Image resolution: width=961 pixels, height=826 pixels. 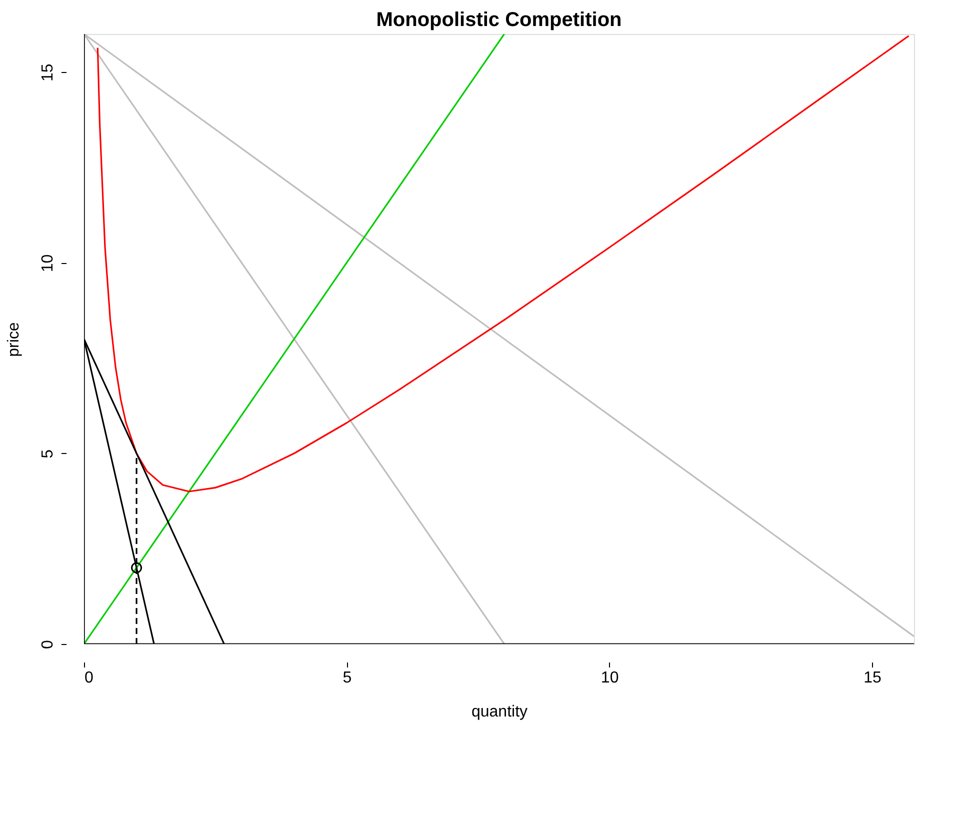 What do you see at coordinates (48, 644) in the screenshot?
I see `y-tick-label: 0` at bounding box center [48, 644].